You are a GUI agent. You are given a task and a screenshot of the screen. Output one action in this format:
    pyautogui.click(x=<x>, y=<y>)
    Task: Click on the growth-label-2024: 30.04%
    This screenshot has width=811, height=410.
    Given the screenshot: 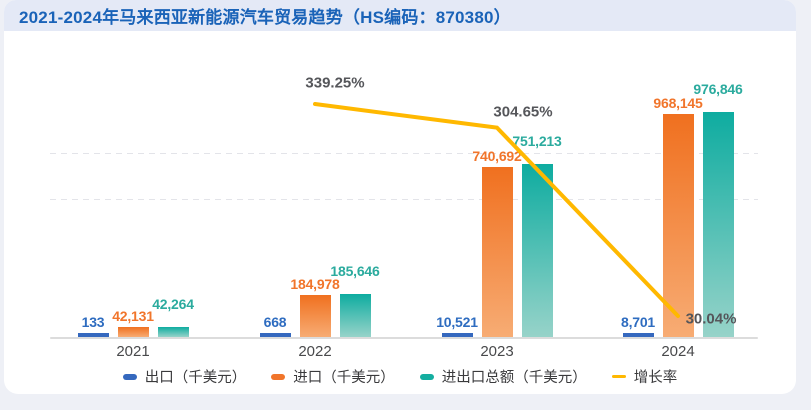 What is the action you would take?
    pyautogui.click(x=711, y=319)
    